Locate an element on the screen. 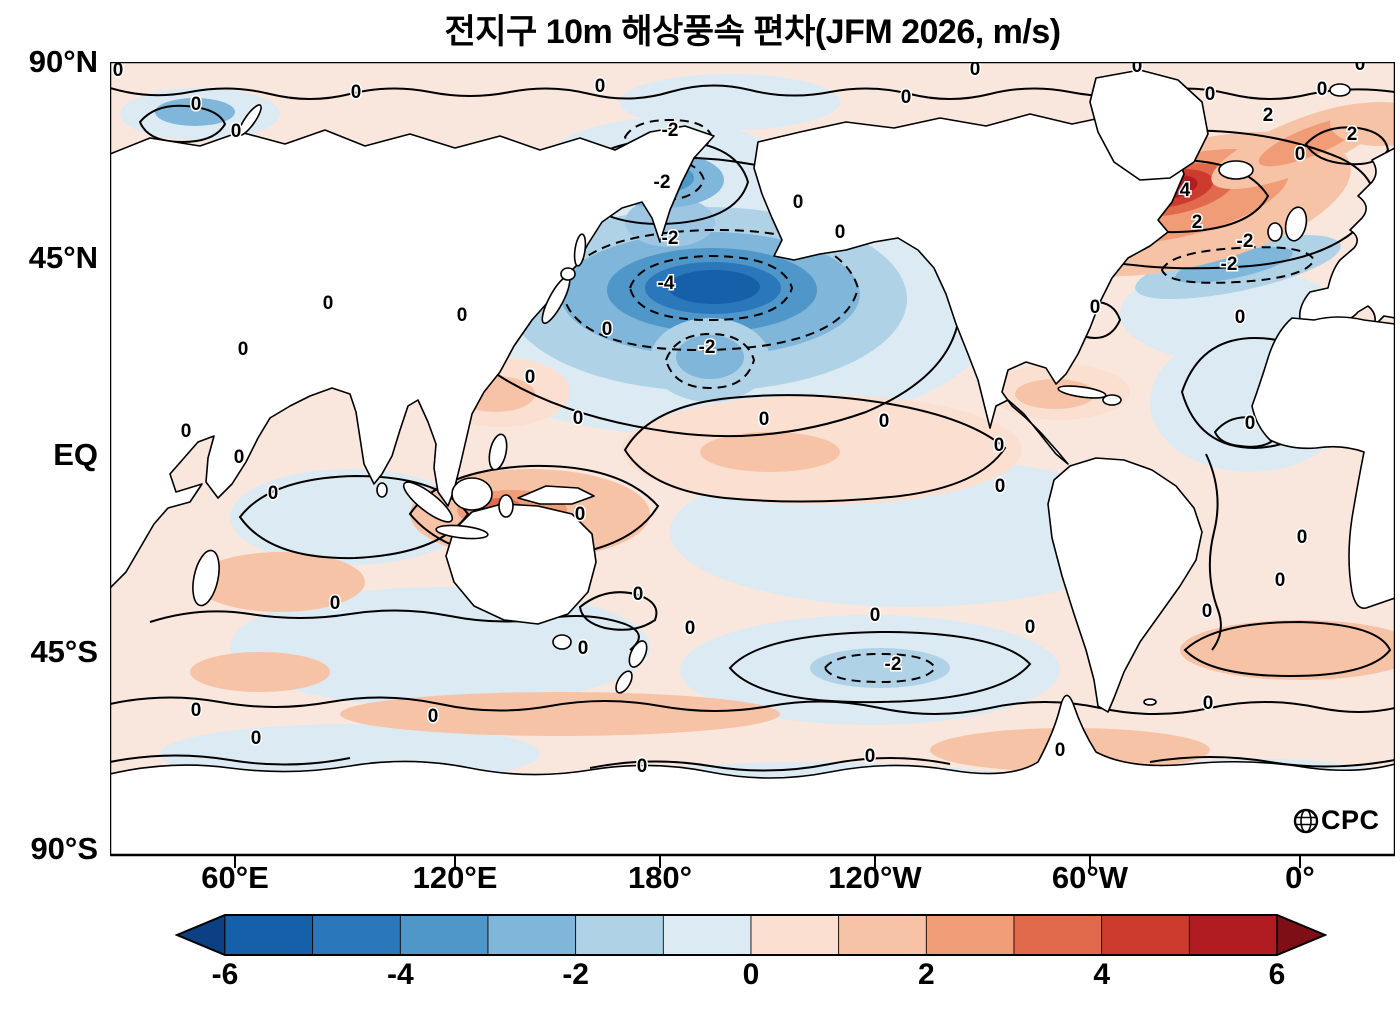  island-borneo is located at coordinates (472, 494).